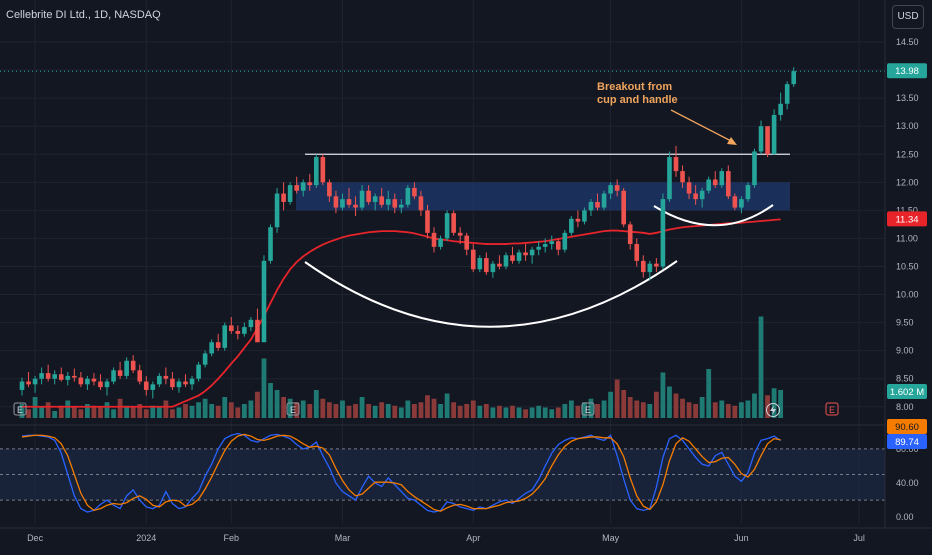  What do you see at coordinates (907, 126) in the screenshot?
I see `price-tick-label: 13.00` at bounding box center [907, 126].